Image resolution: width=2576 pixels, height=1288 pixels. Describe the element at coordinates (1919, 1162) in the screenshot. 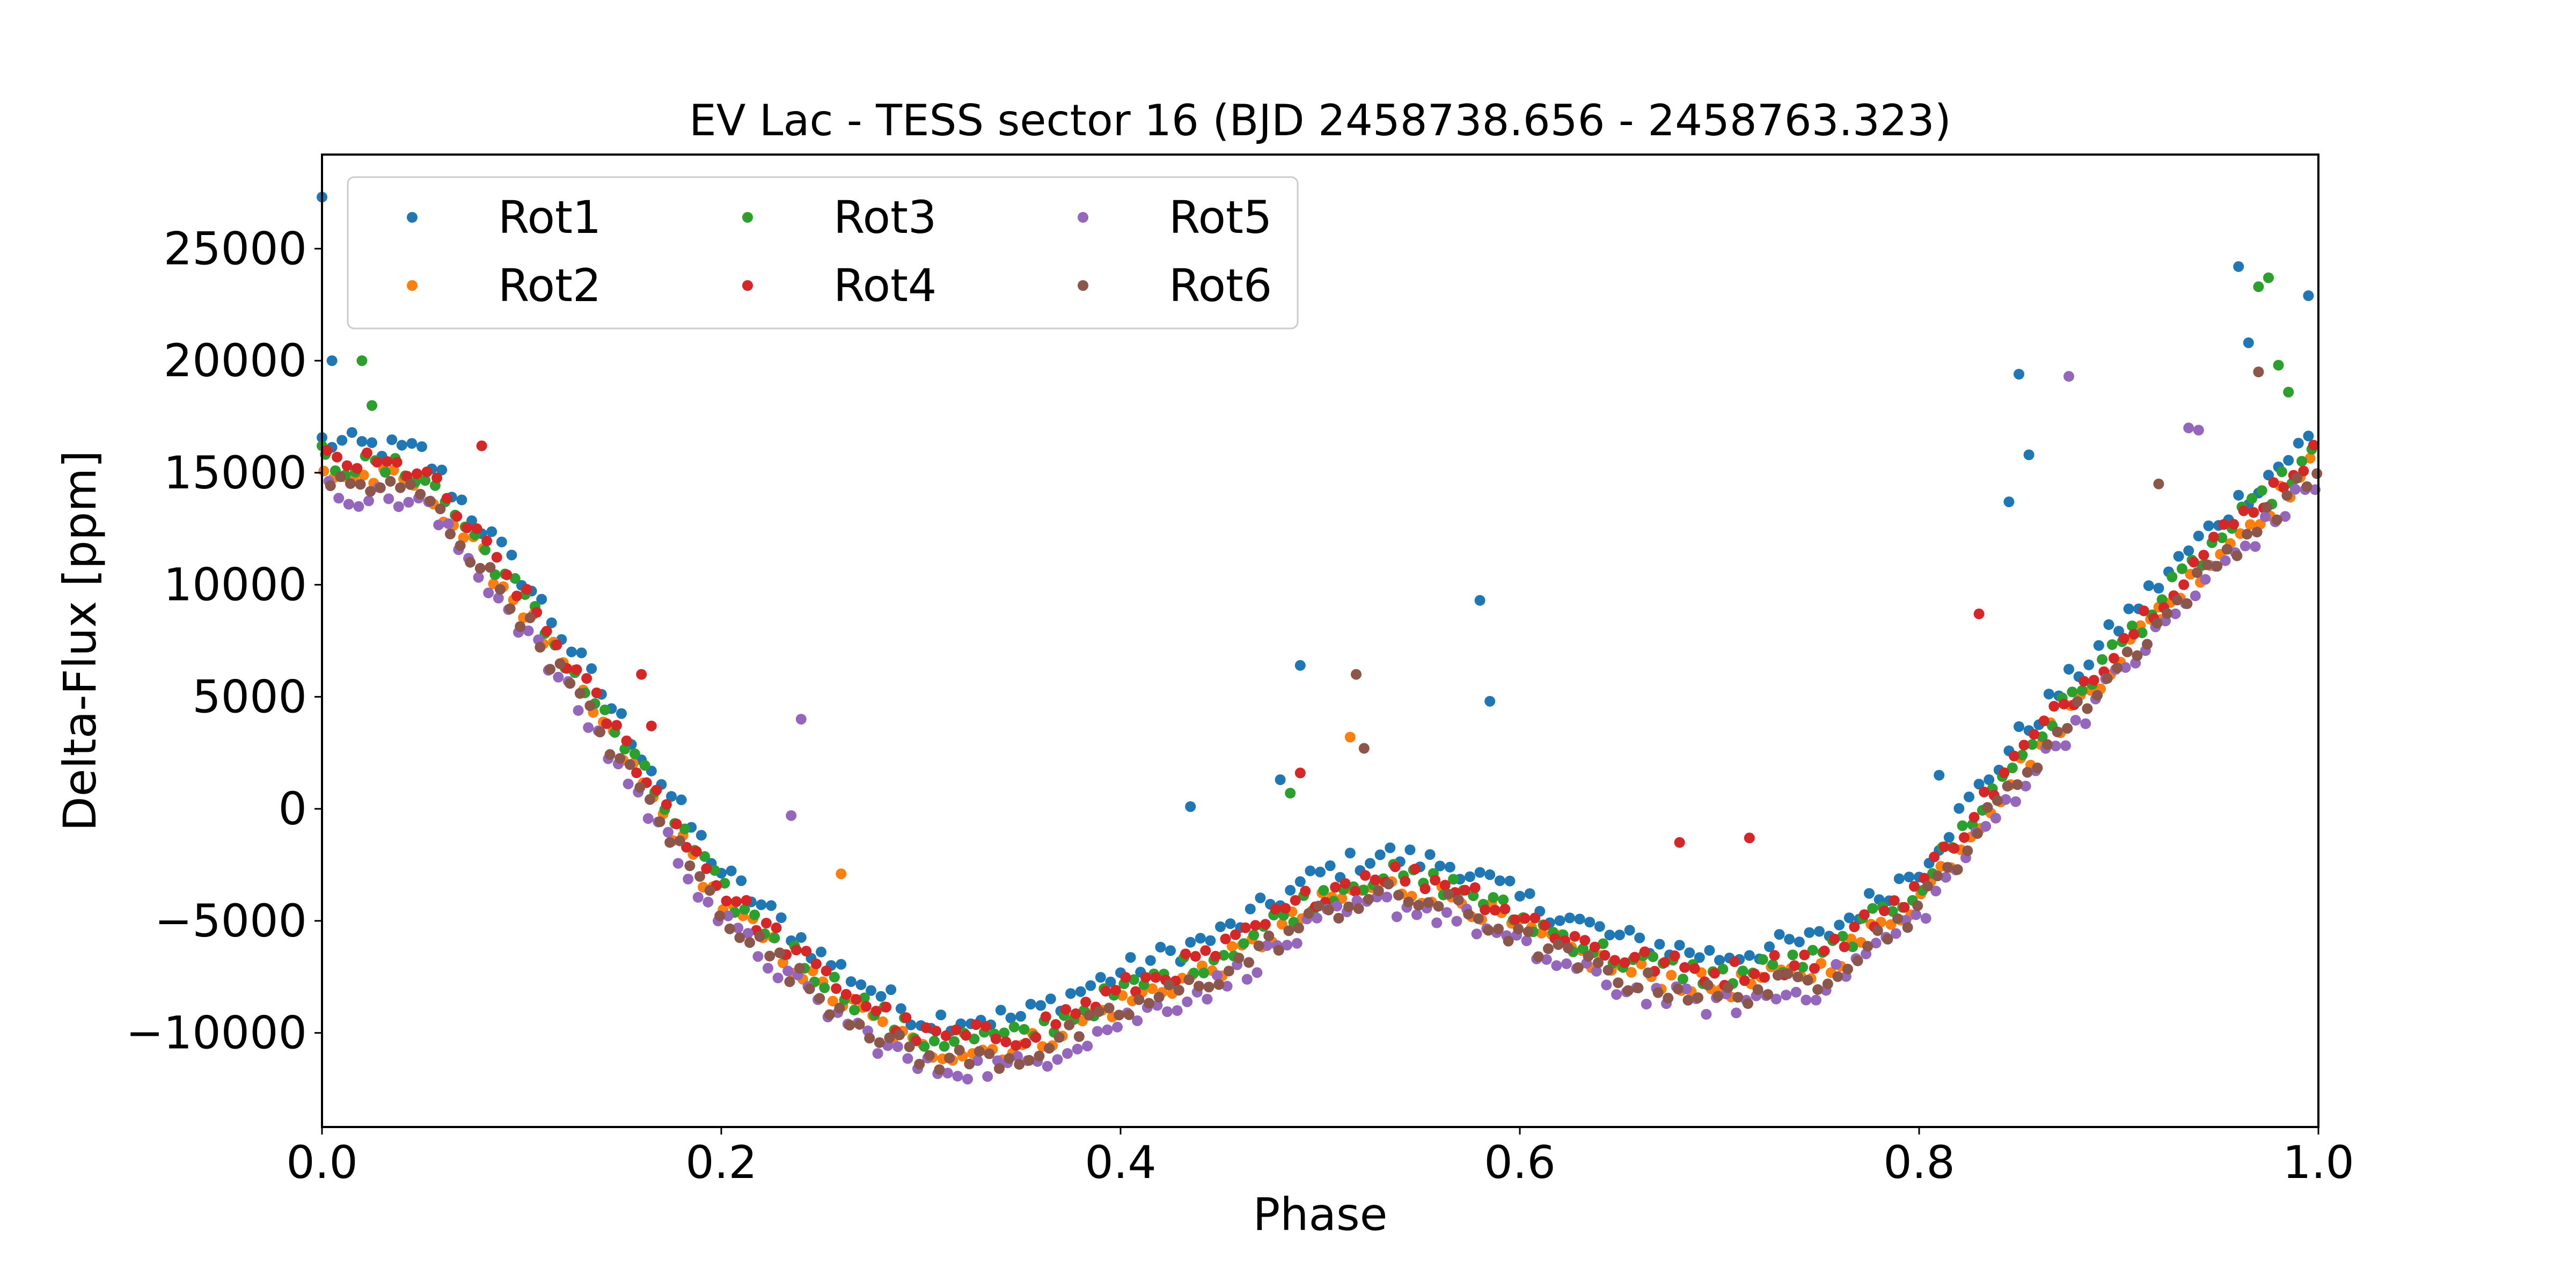

I see `x-tick-label: 0.8` at that location.